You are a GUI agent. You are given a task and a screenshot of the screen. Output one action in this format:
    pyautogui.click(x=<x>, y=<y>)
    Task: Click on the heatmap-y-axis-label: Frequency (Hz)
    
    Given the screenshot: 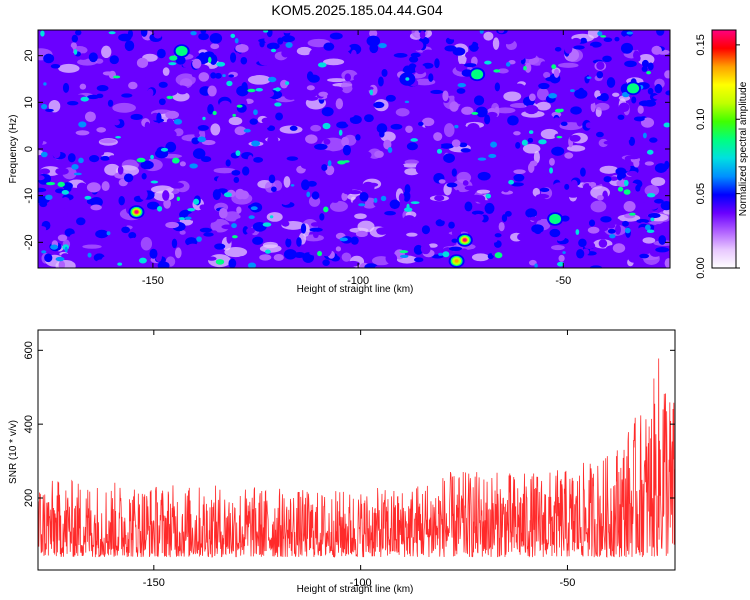 What is the action you would take?
    pyautogui.click(x=13, y=149)
    